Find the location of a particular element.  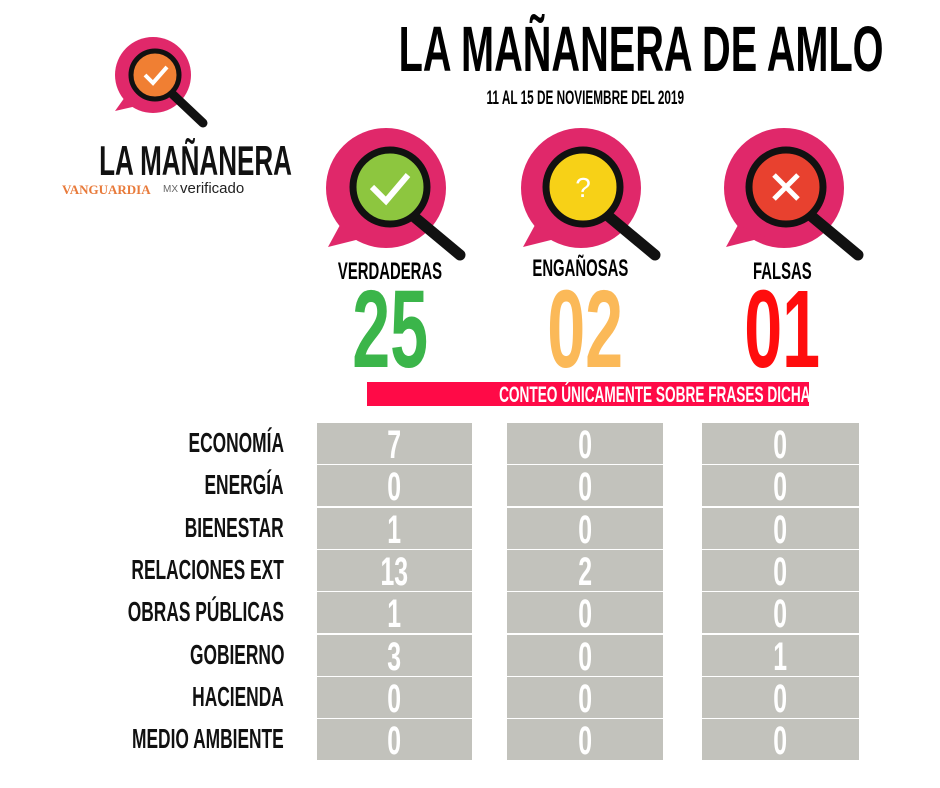

magnifier-check-icon is located at coordinates (161, 82).